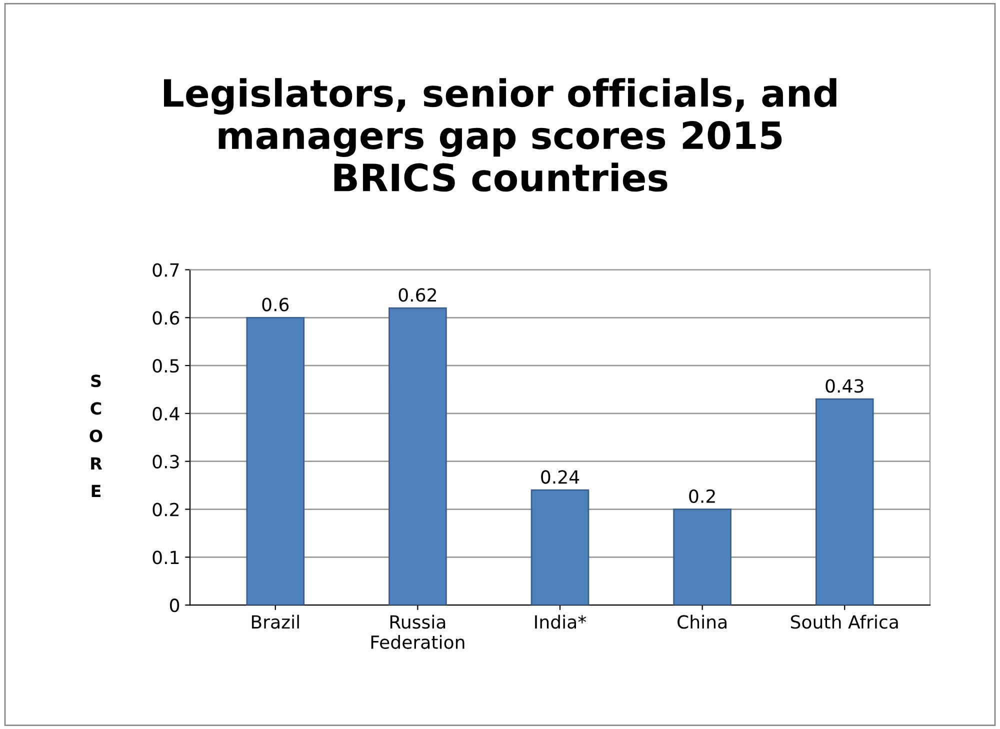 This screenshot has height=729, width=1000. What do you see at coordinates (166, 318) in the screenshot?
I see `y-tick-label: 0.6` at bounding box center [166, 318].